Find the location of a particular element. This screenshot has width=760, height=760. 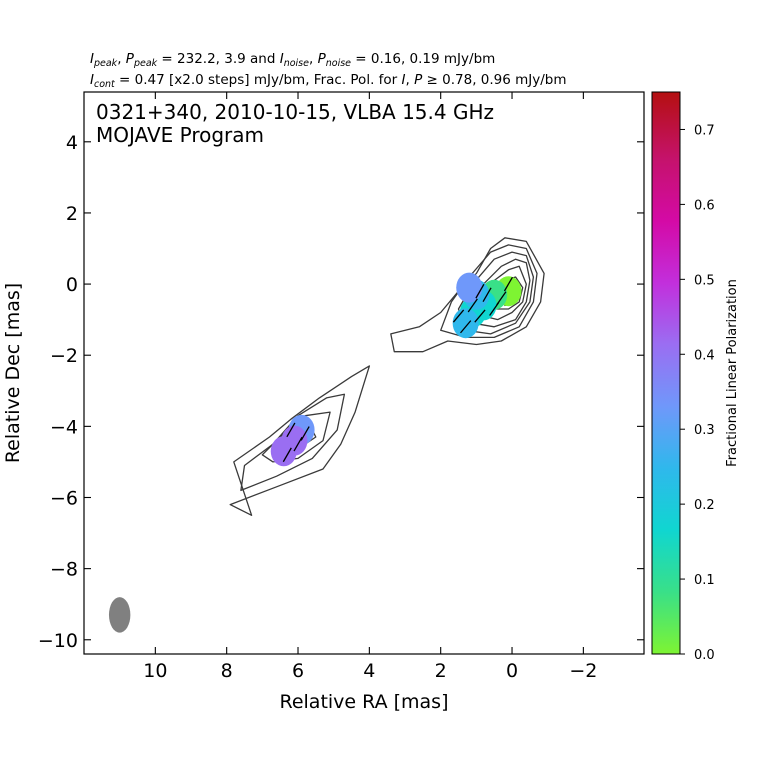

colorbar-tick-label-6: 0.6 is located at coordinates (704, 205).